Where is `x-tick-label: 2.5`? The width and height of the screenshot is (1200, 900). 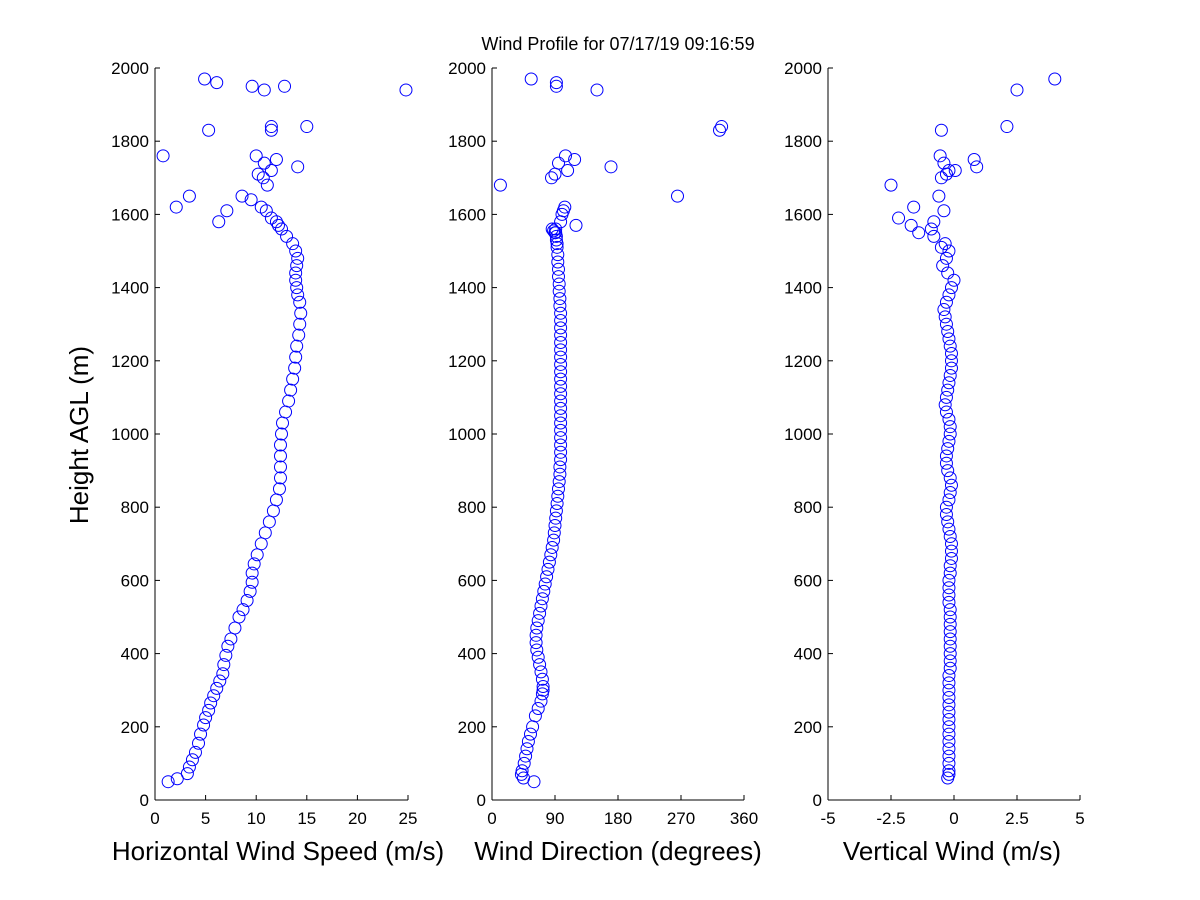
x-tick-label: 2.5 is located at coordinates (1017, 818).